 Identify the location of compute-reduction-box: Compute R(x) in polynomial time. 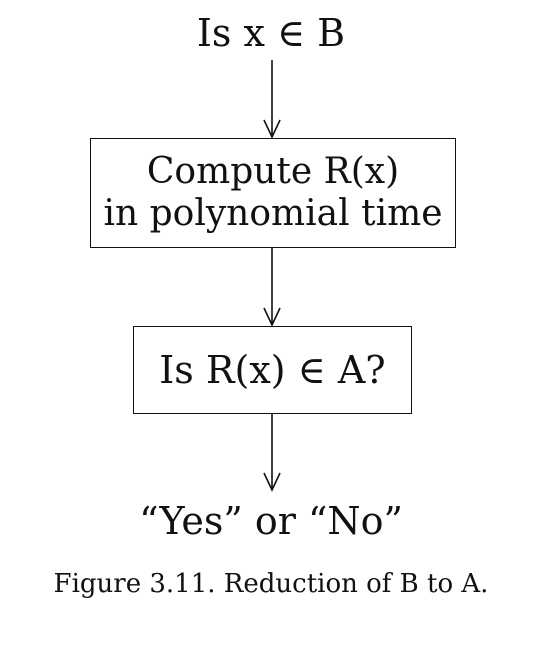
(273, 193).